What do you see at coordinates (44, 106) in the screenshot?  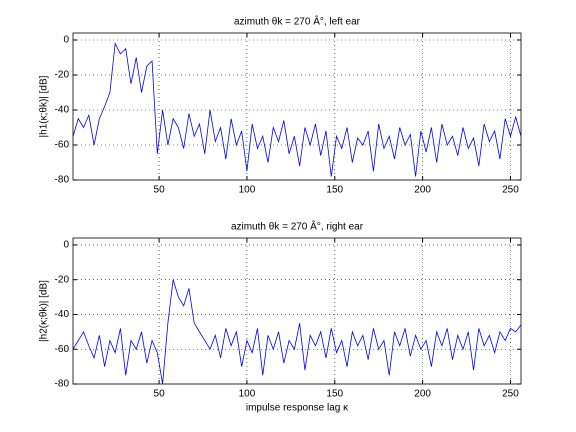 I see `y-axis-label: |h1(κ;θk)| [dB]` at bounding box center [44, 106].